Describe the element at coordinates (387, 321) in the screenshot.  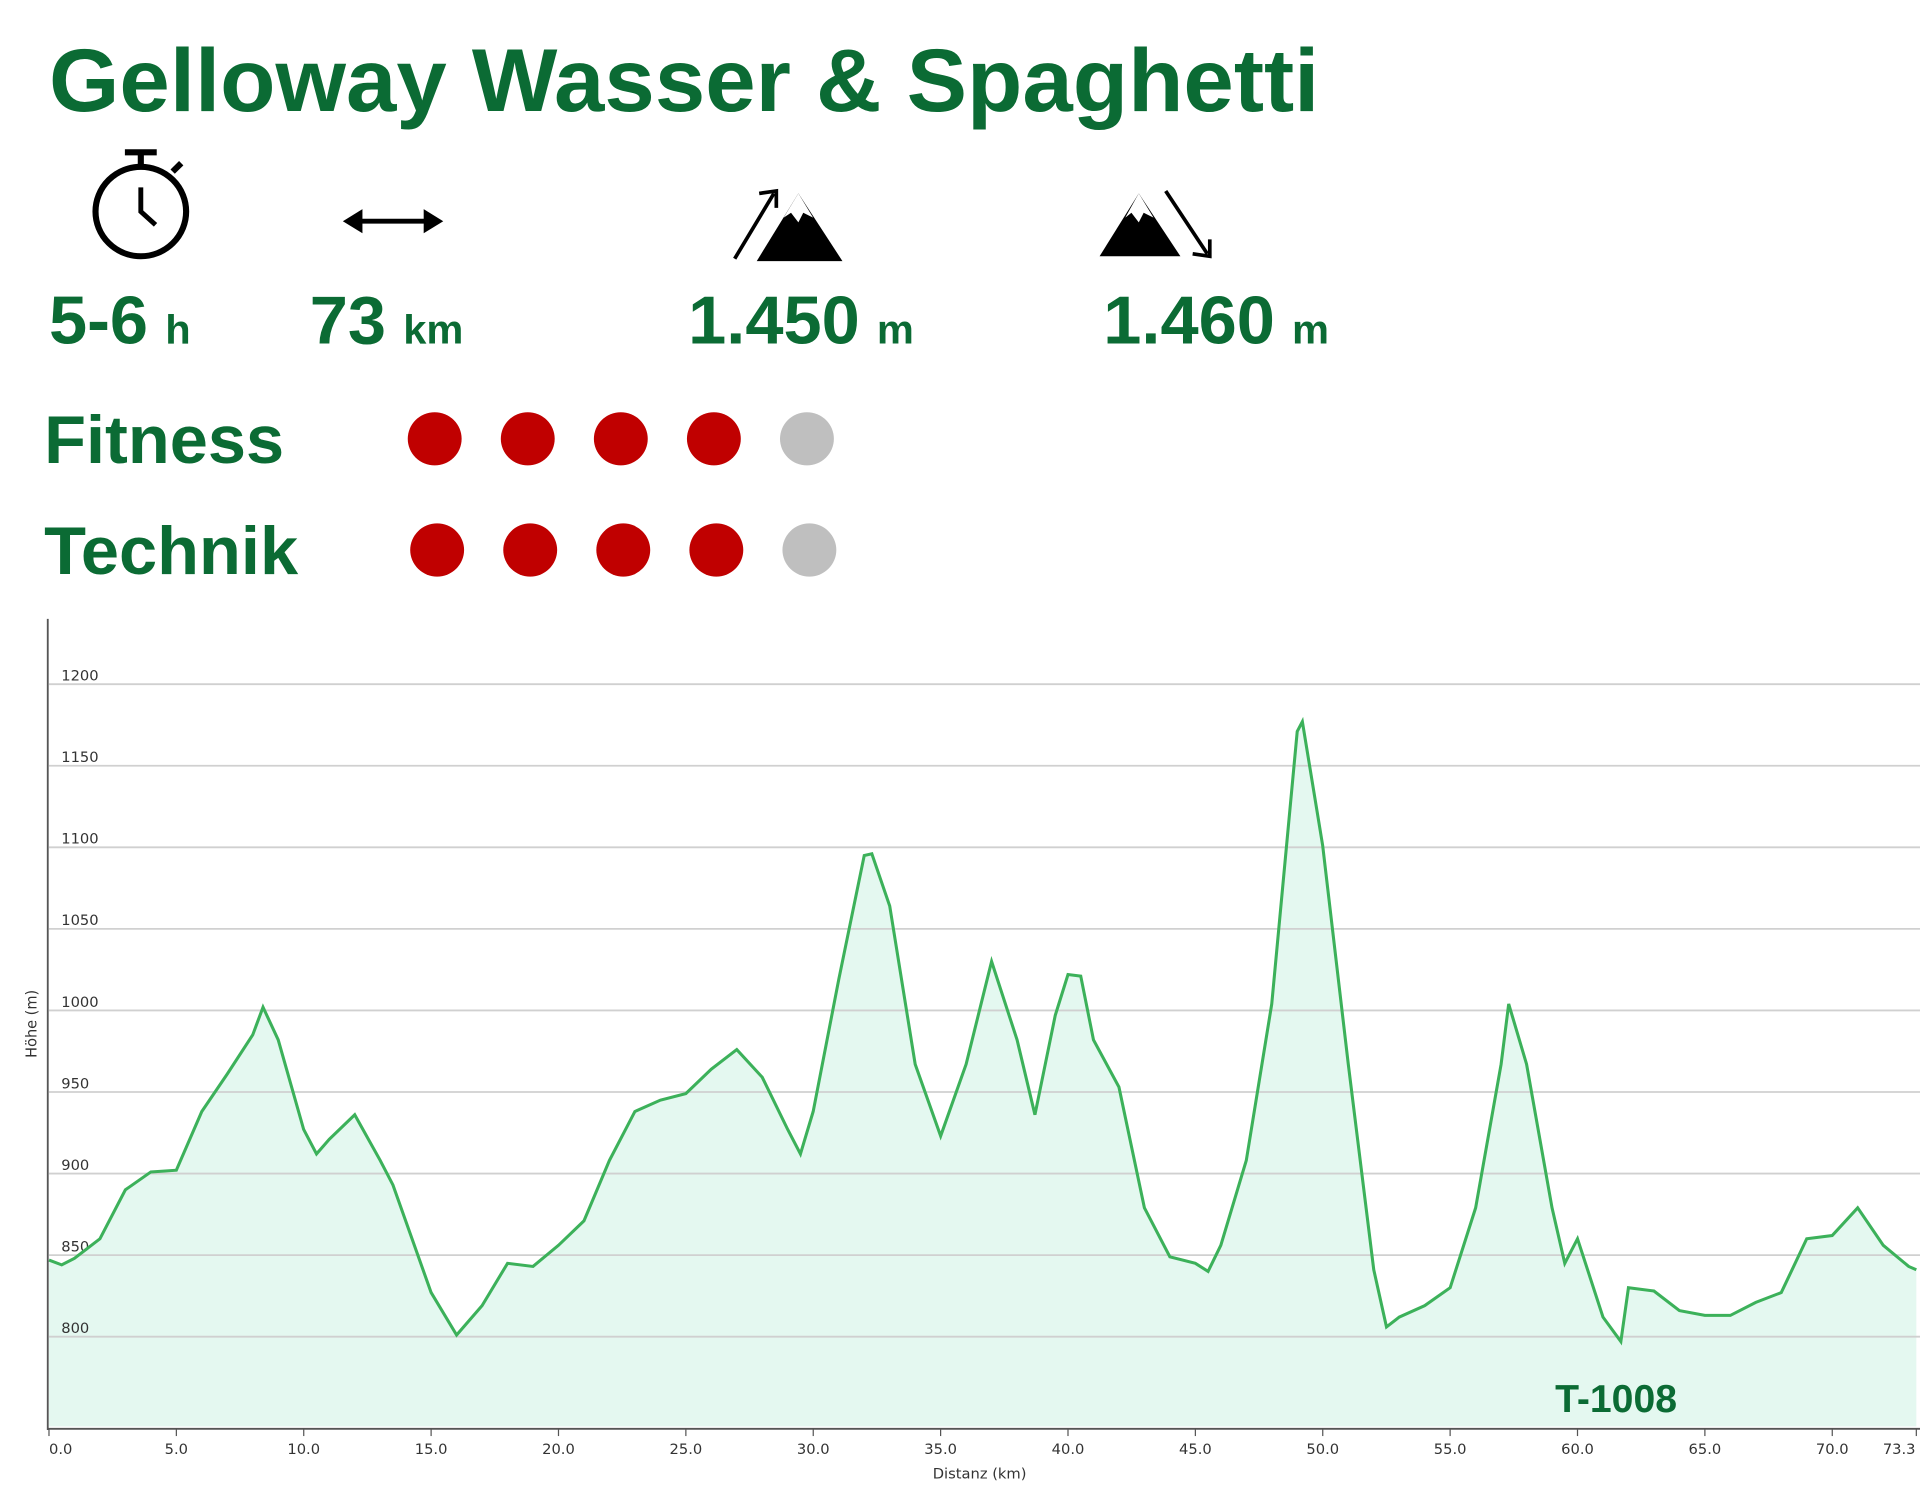
I see `stat: 73 km` at that location.